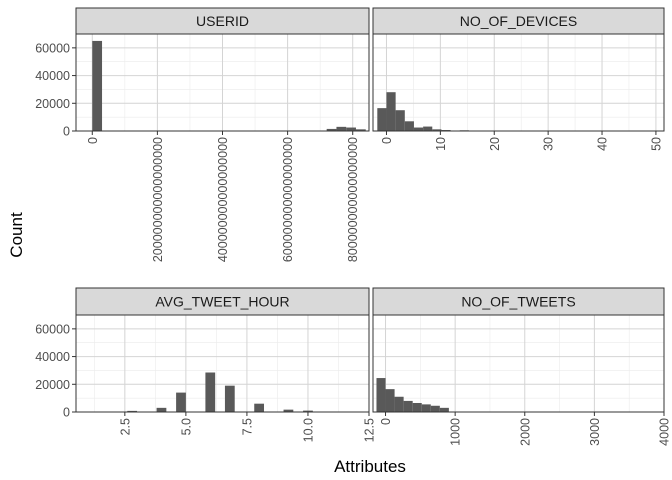 This screenshot has width=672, height=480. What do you see at coordinates (595, 432) in the screenshot?
I see `x-tick-label: 3000` at bounding box center [595, 432].